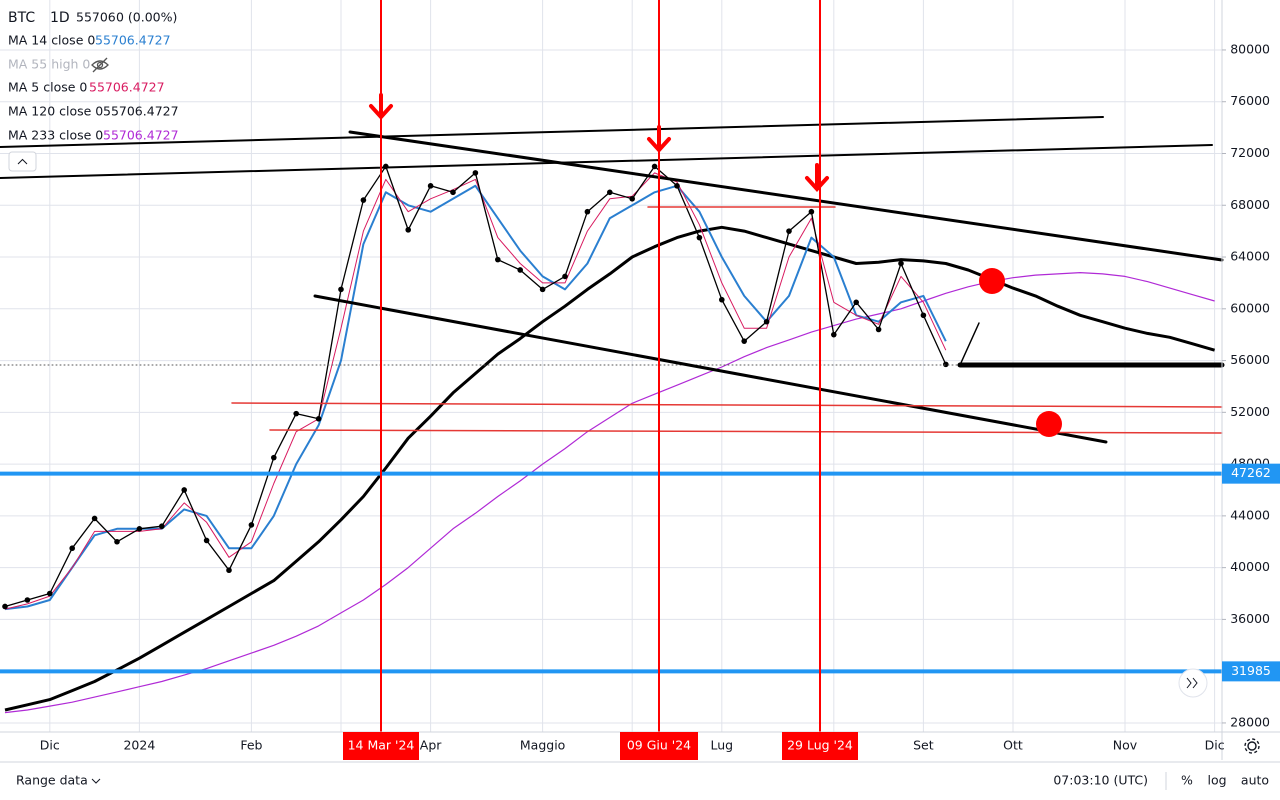 The image size is (1280, 800). What do you see at coordinates (642, 781) in the screenshot?
I see `toolbar: Range data 07:03:10 (UTC) % log auto` at bounding box center [642, 781].